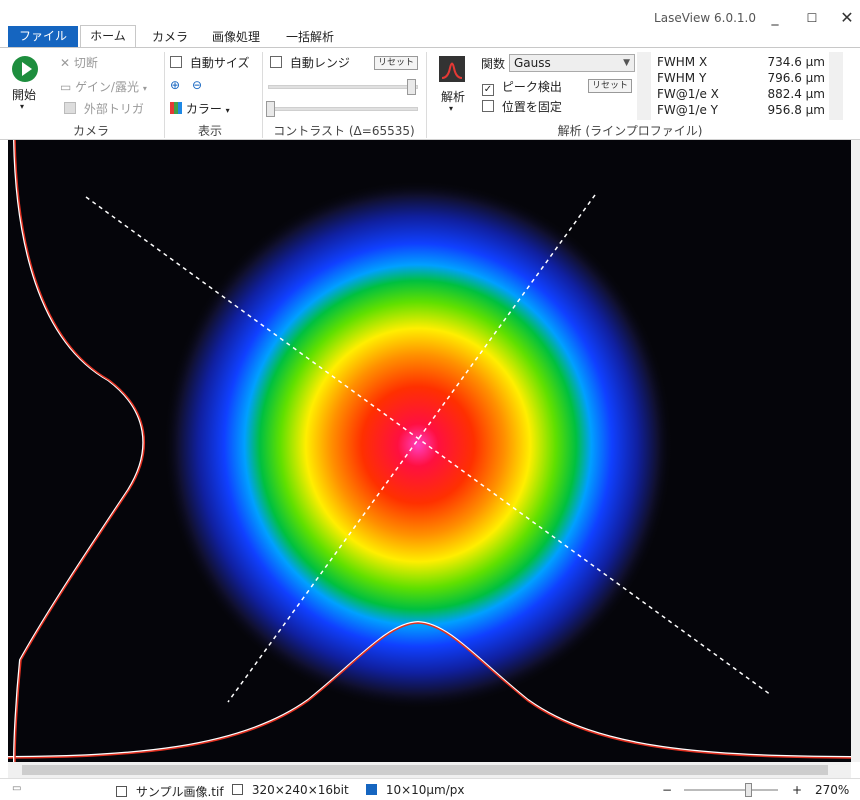  I want to click on zoom-slider-thumb, so click(748, 790).